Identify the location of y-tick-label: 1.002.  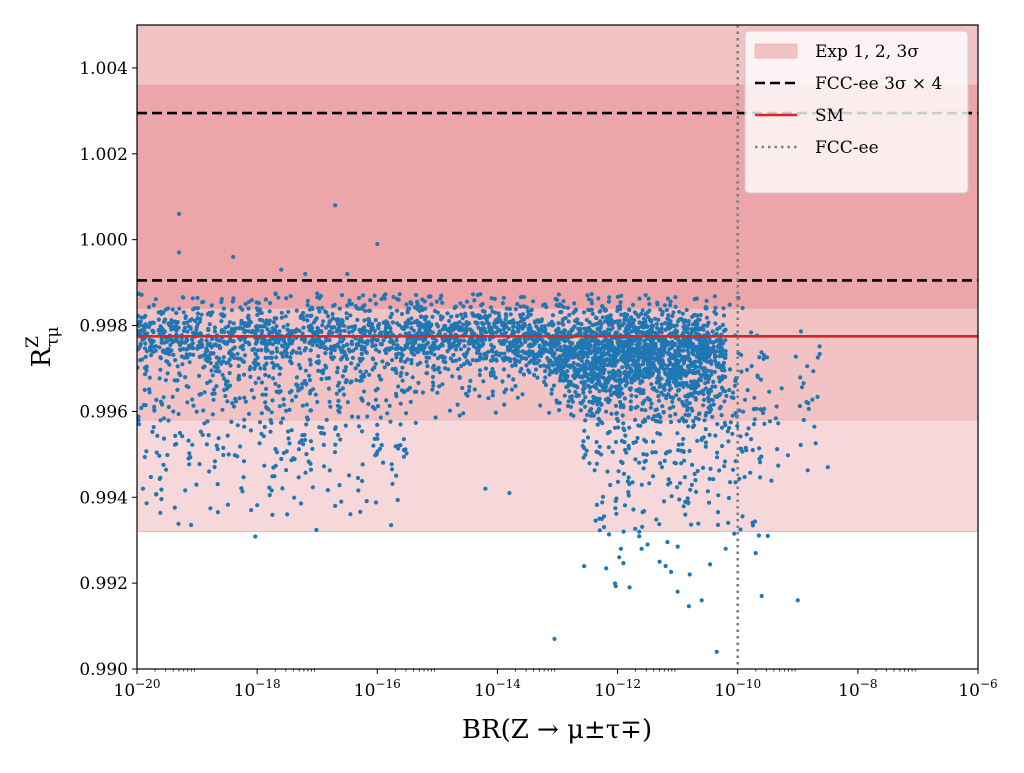
(103, 155).